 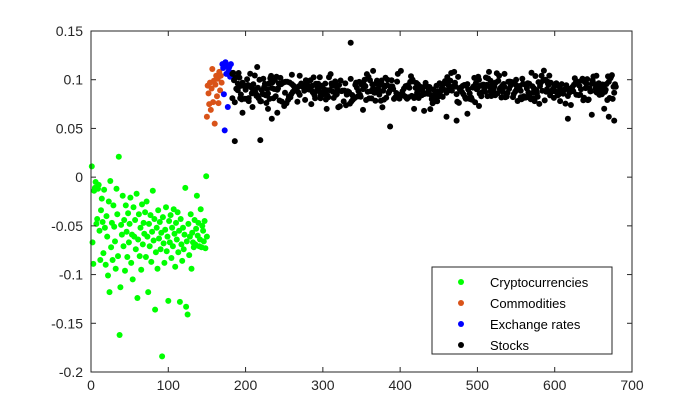 I want to click on legend-label: Commodities, so click(x=528, y=303).